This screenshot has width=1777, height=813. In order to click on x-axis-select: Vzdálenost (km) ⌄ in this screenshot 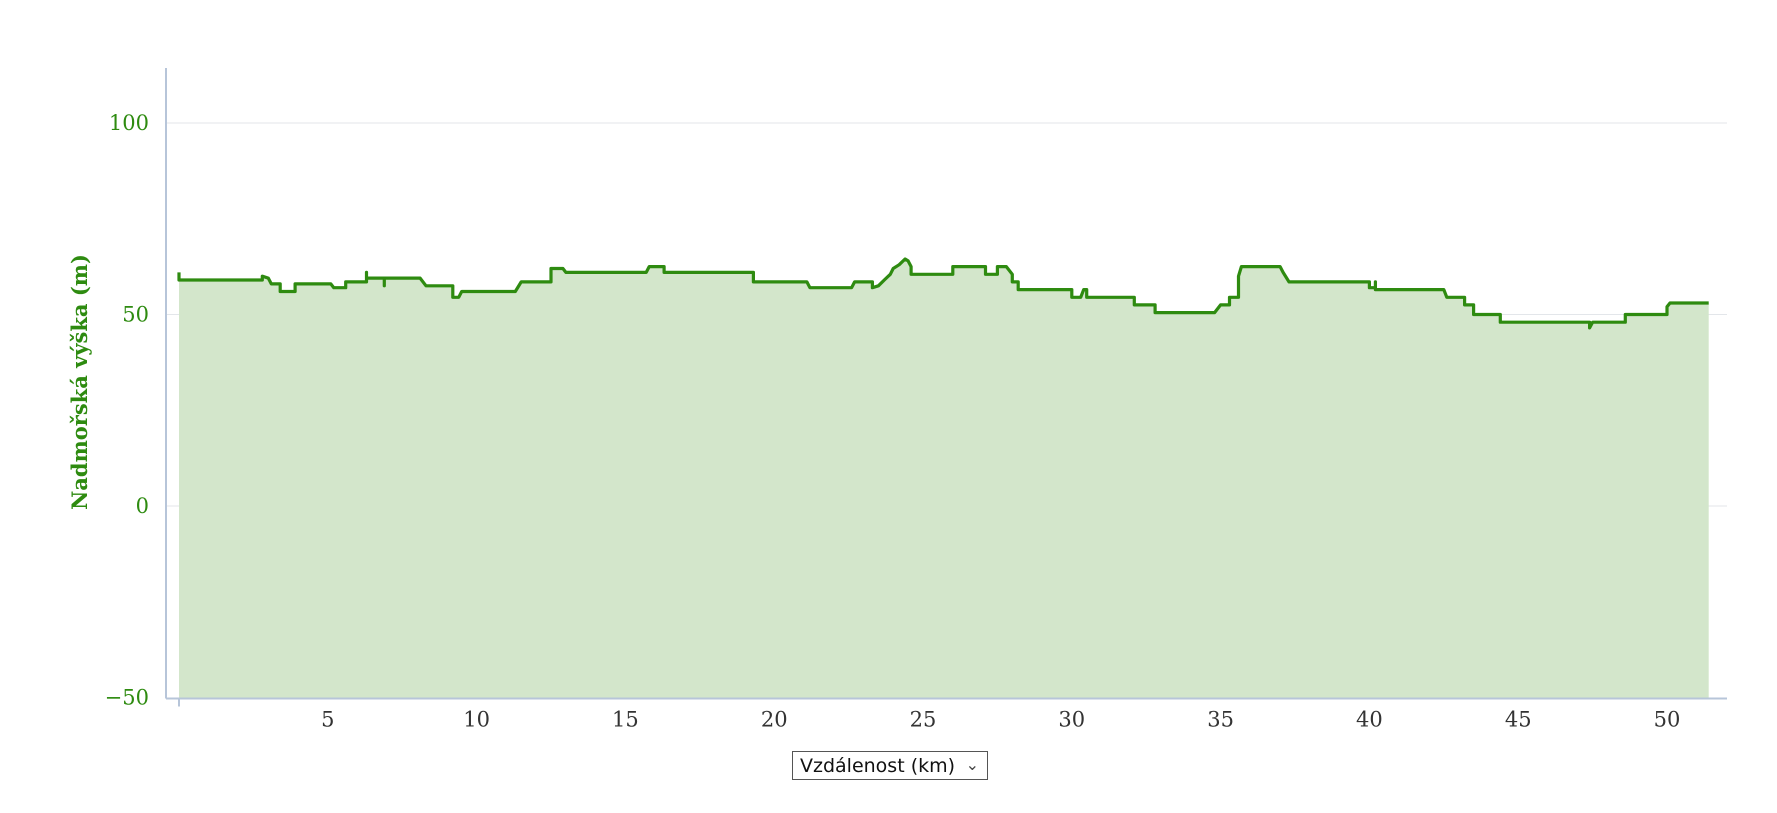, I will do `click(890, 765)`.